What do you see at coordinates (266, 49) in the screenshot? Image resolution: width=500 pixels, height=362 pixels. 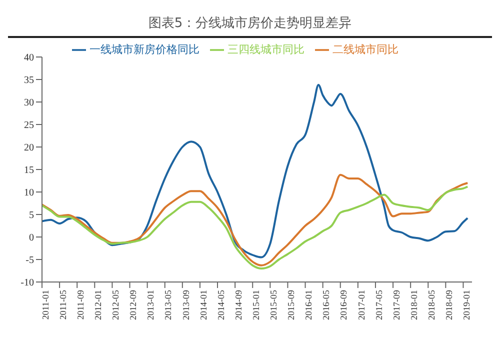 I see `legend-label: 三四线城市同比` at bounding box center [266, 49].